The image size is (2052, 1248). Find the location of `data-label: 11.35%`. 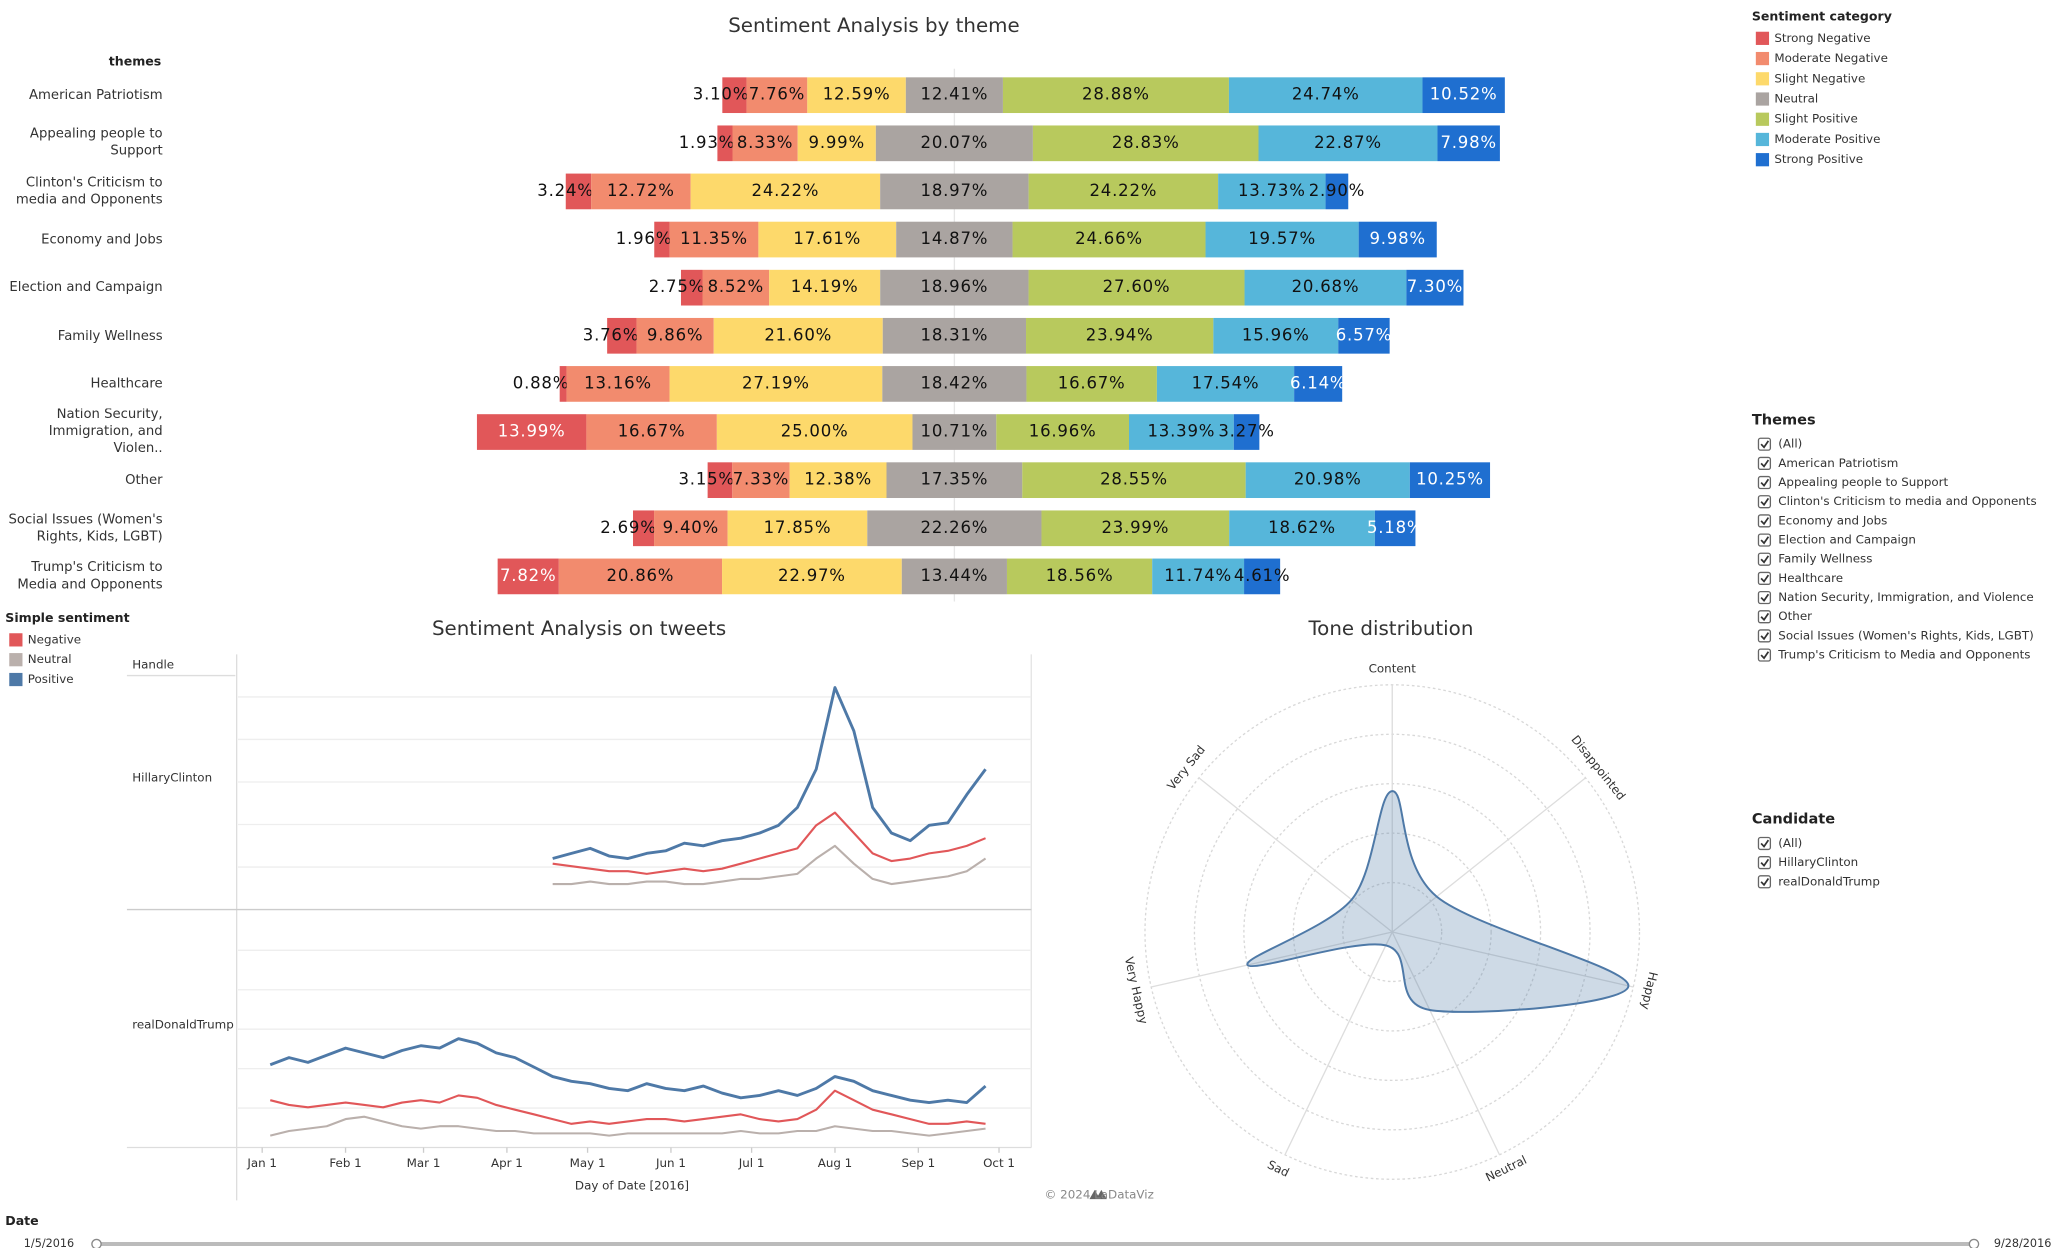

data-label: 11.35% is located at coordinates (714, 238).